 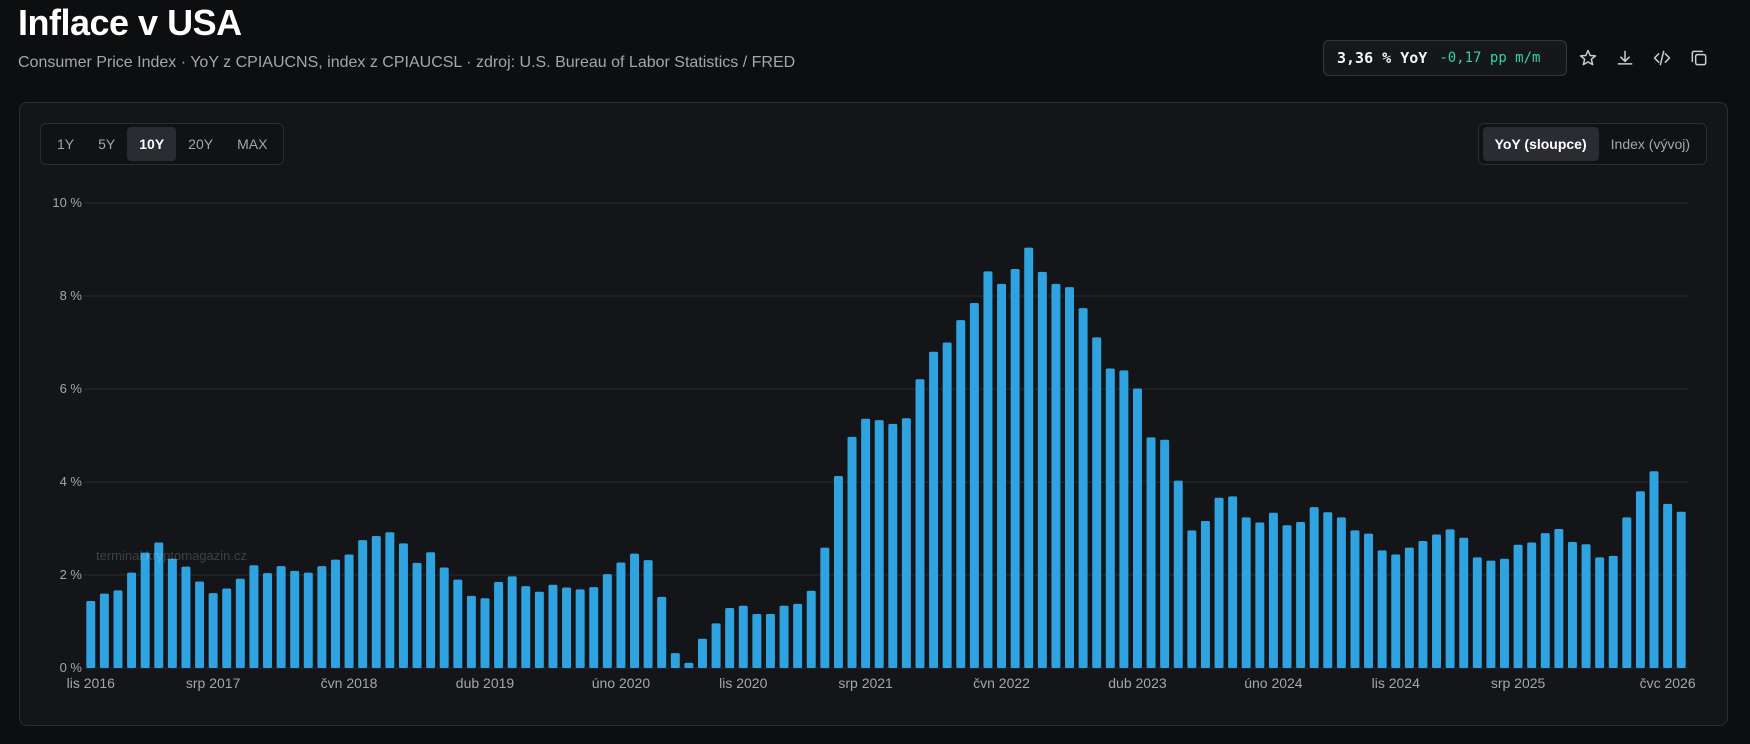 I want to click on favorite-button, so click(x=1588, y=58).